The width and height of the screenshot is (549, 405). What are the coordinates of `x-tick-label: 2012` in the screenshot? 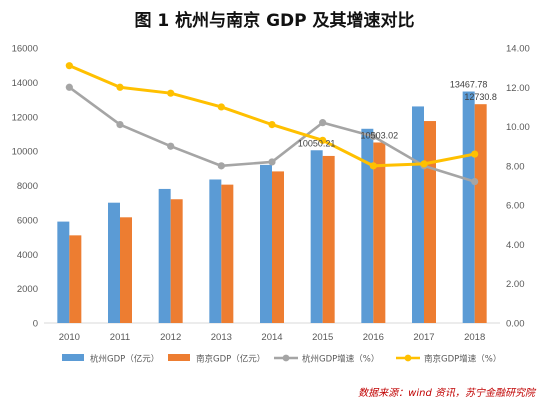 It's located at (170, 337).